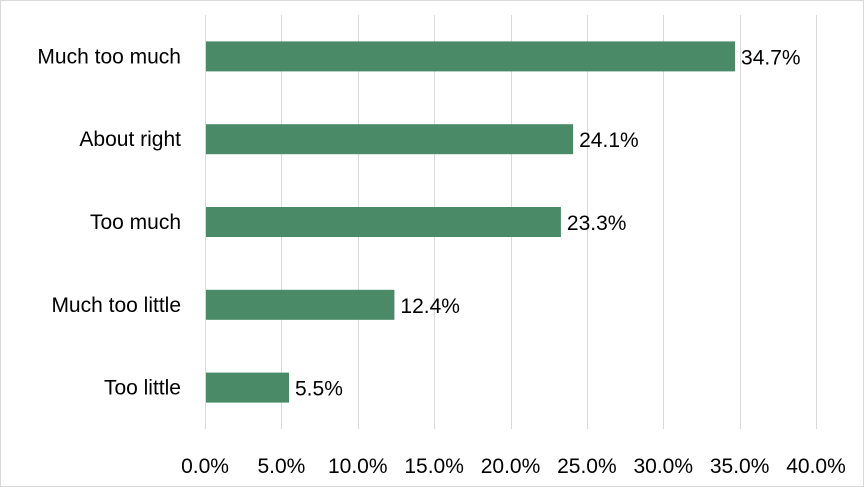  What do you see at coordinates (587, 466) in the screenshot?
I see `x-tick-label: 25.0%` at bounding box center [587, 466].